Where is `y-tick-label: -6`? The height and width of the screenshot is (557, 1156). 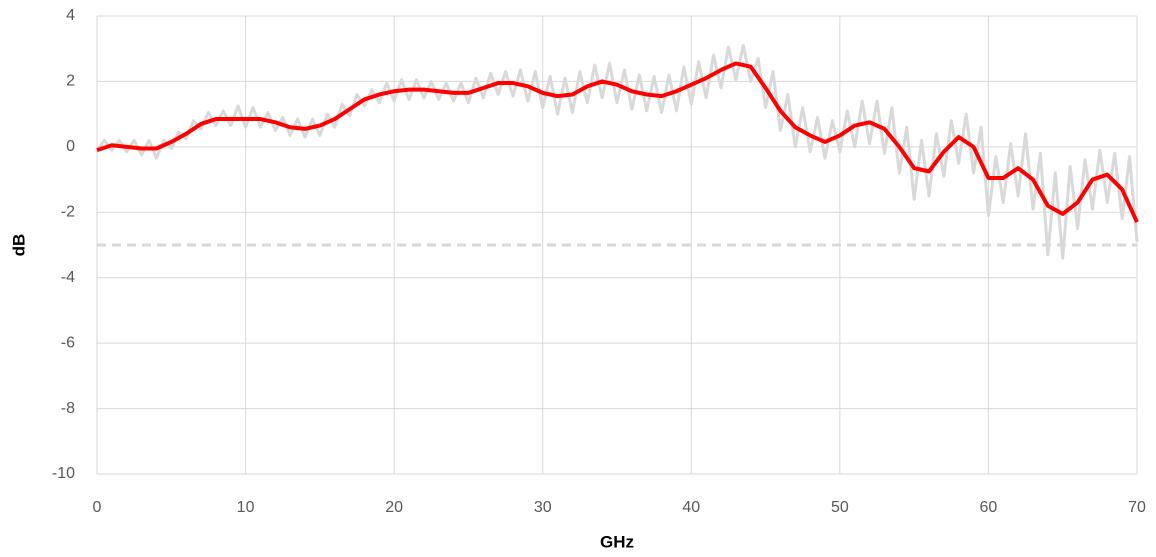 y-tick-label: -6 is located at coordinates (68, 342).